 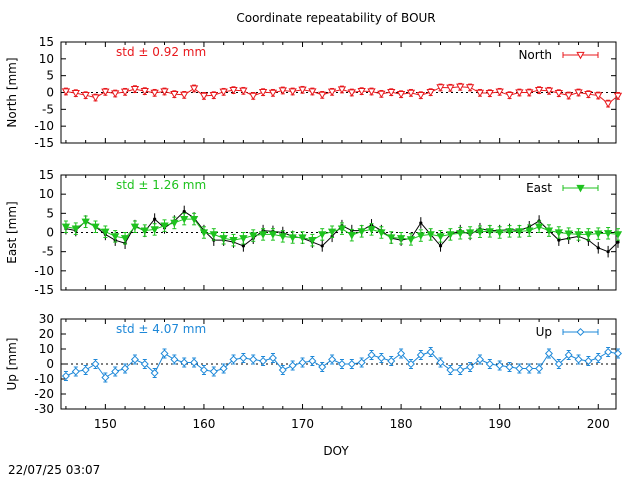 What do you see at coordinates (105, 424) in the screenshot?
I see `xtick-label: 150` at bounding box center [105, 424].